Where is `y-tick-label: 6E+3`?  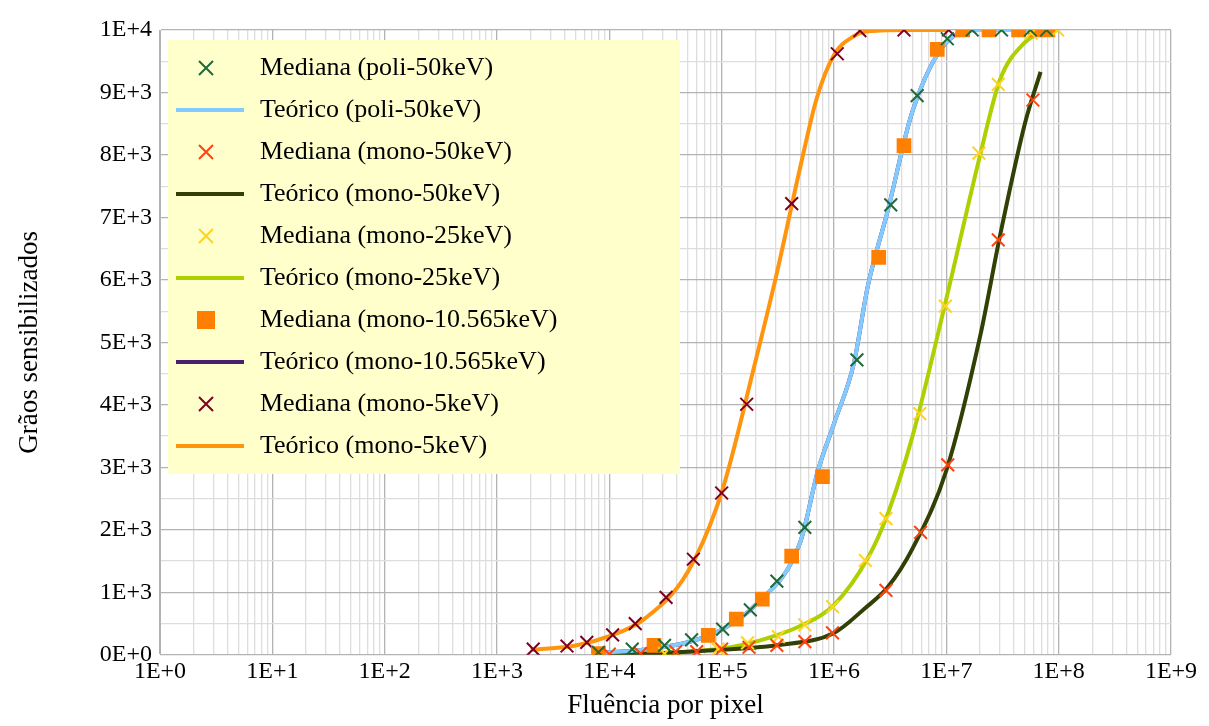
y-tick-label: 6E+3 is located at coordinates (125, 278).